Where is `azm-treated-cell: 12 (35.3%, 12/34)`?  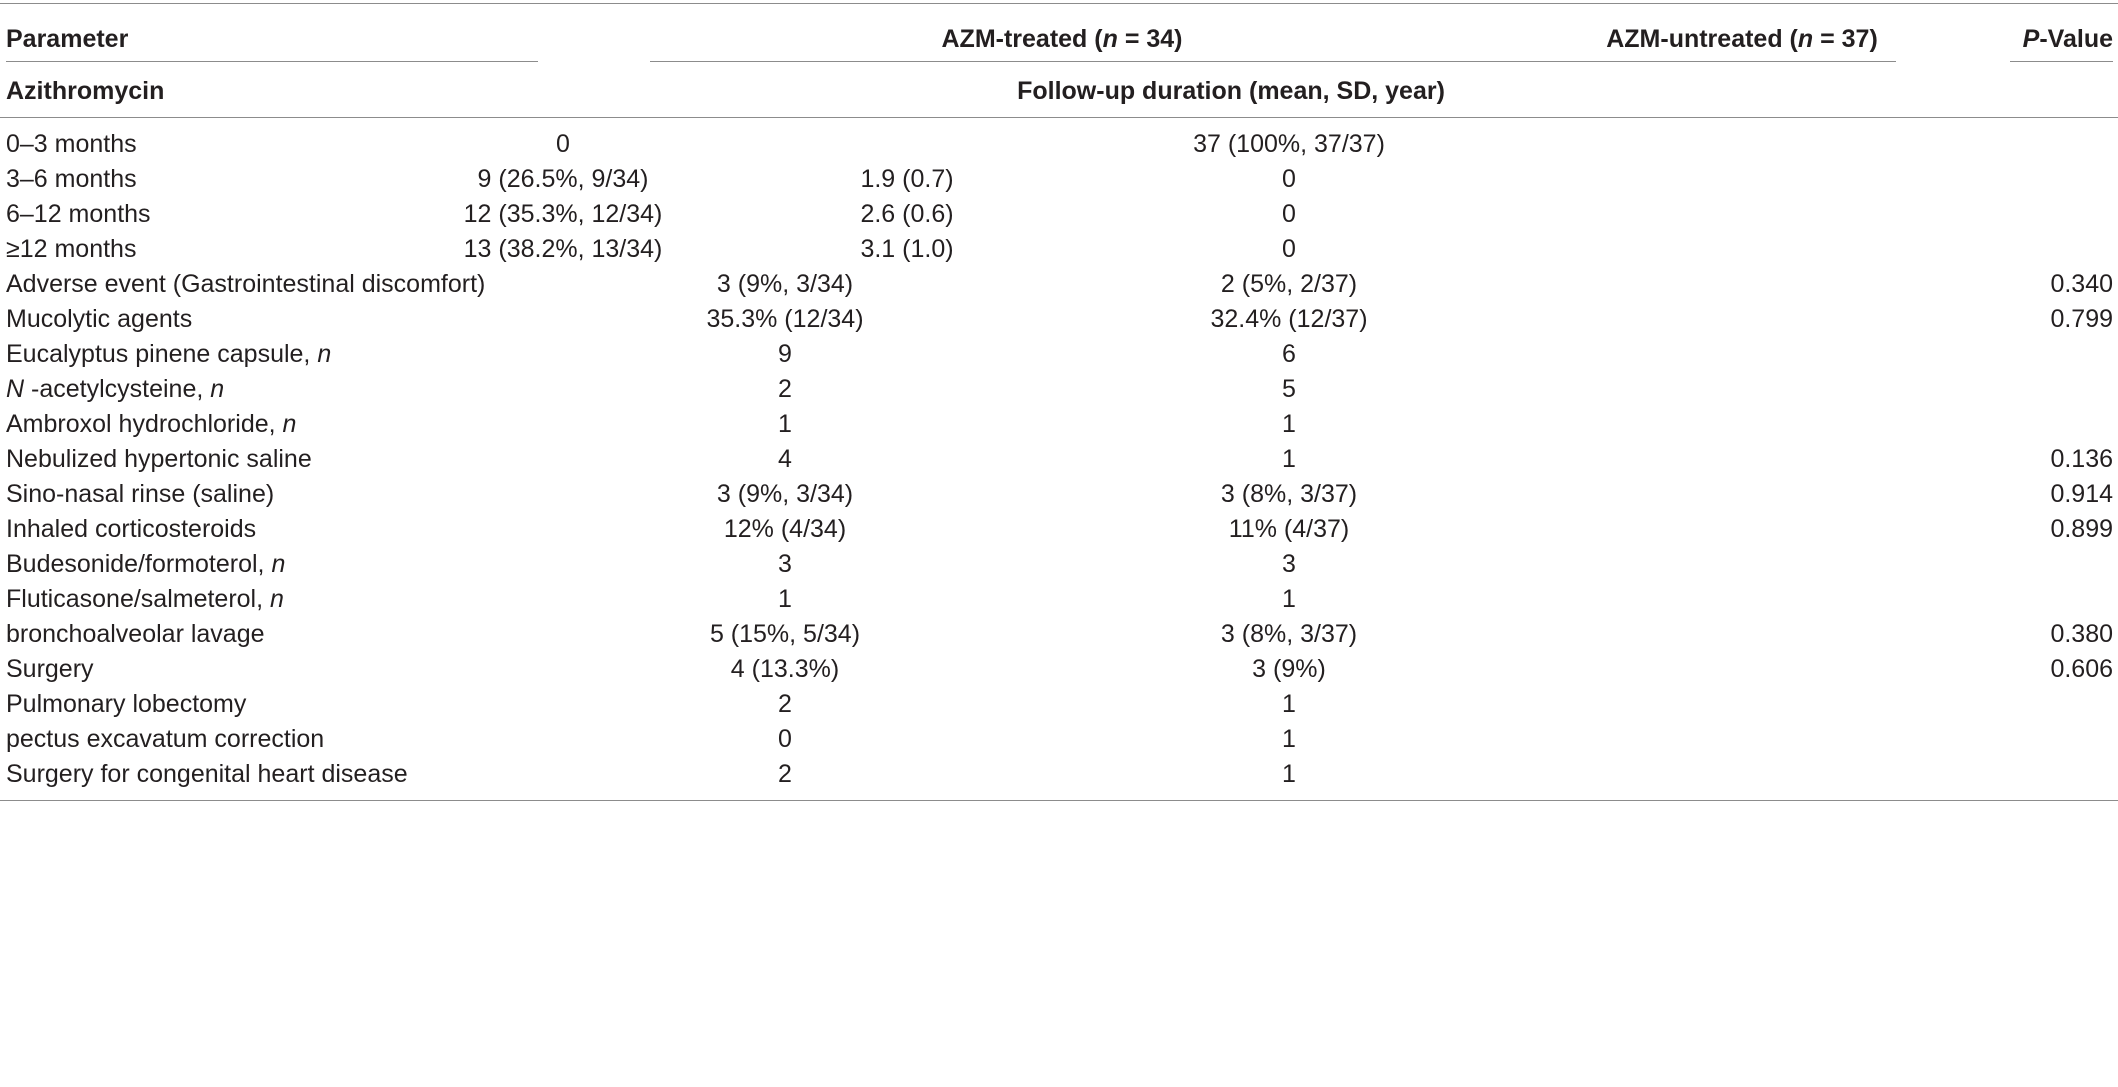 azm-treated-cell: 12 (35.3%, 12/34) is located at coordinates (563, 214).